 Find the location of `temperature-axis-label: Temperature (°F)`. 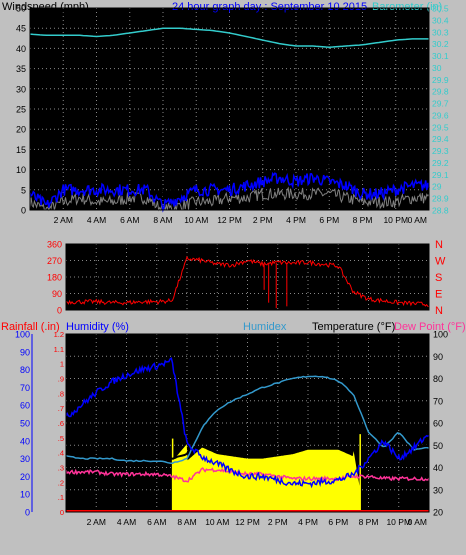

temperature-axis-label: Temperature (°F) is located at coordinates (353, 327).